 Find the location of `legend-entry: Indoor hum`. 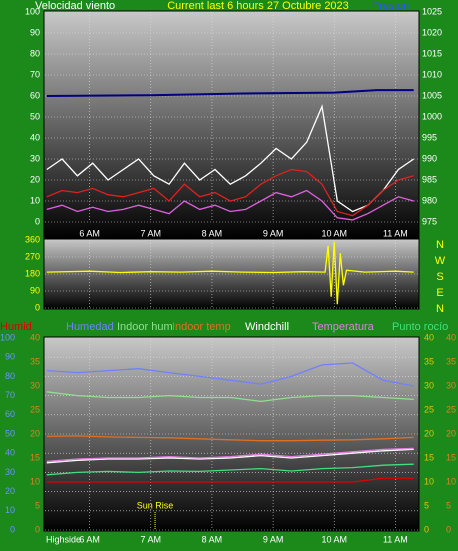

legend-entry: Indoor hum is located at coordinates (145, 327).